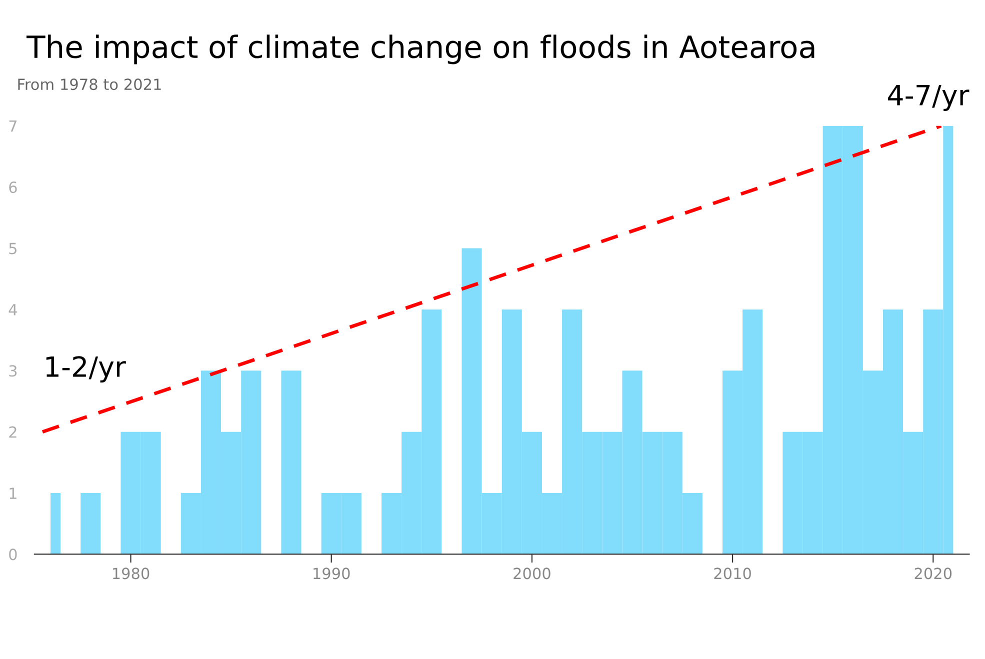 Image resolution: width=985 pixels, height=659 pixels. Describe the element at coordinates (933, 574) in the screenshot. I see `x-tick-label: 2020` at that location.